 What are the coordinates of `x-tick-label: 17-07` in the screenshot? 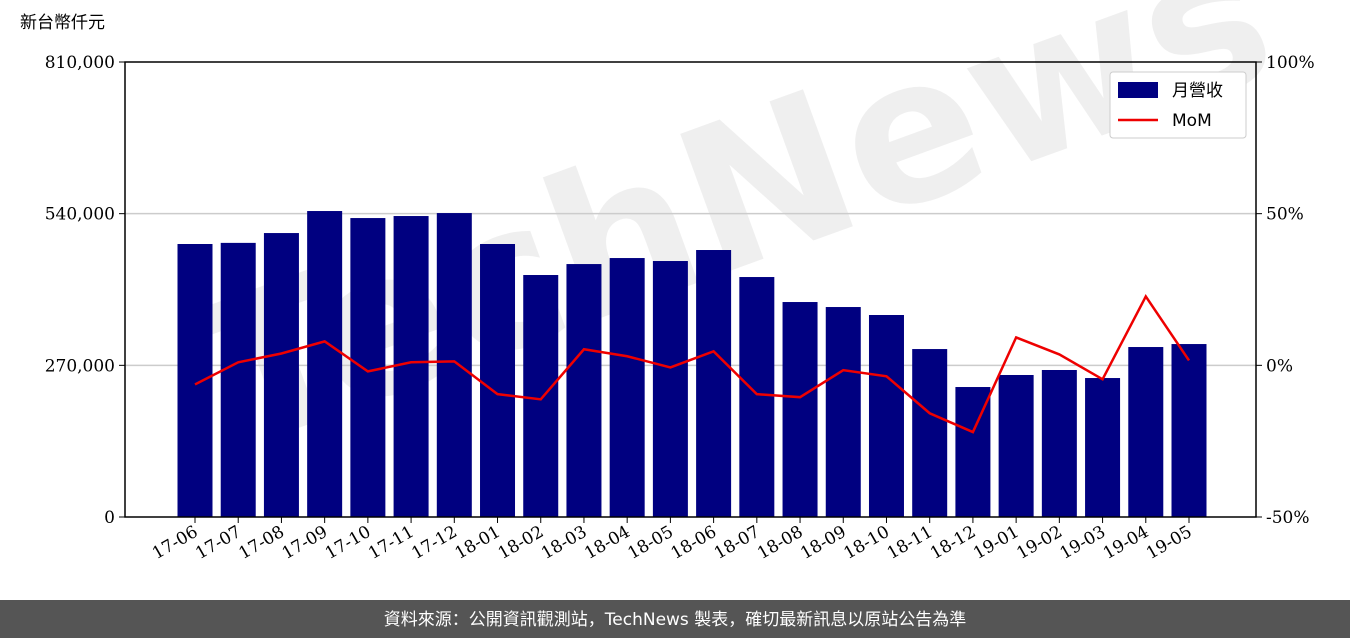 It's located at (218, 543).